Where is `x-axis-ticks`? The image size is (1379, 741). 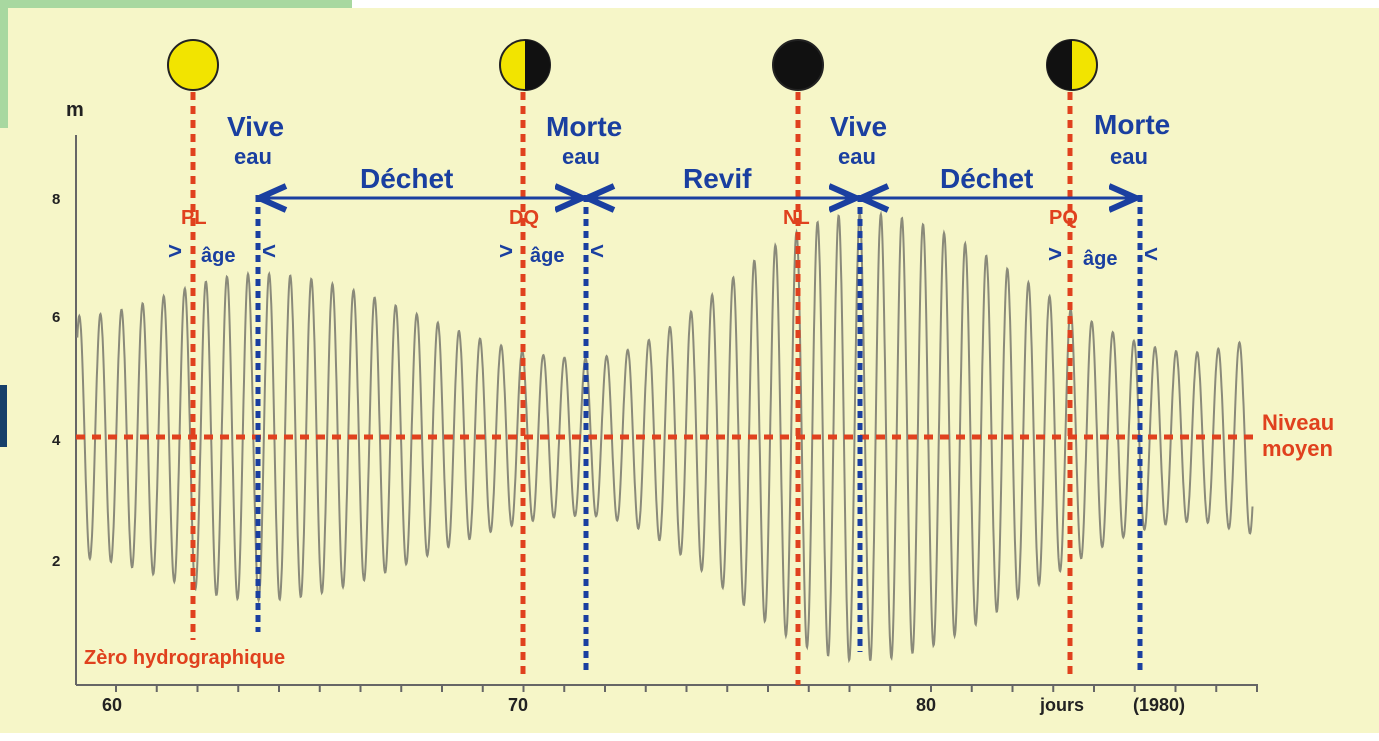
x-axis-ticks is located at coordinates (686, 688).